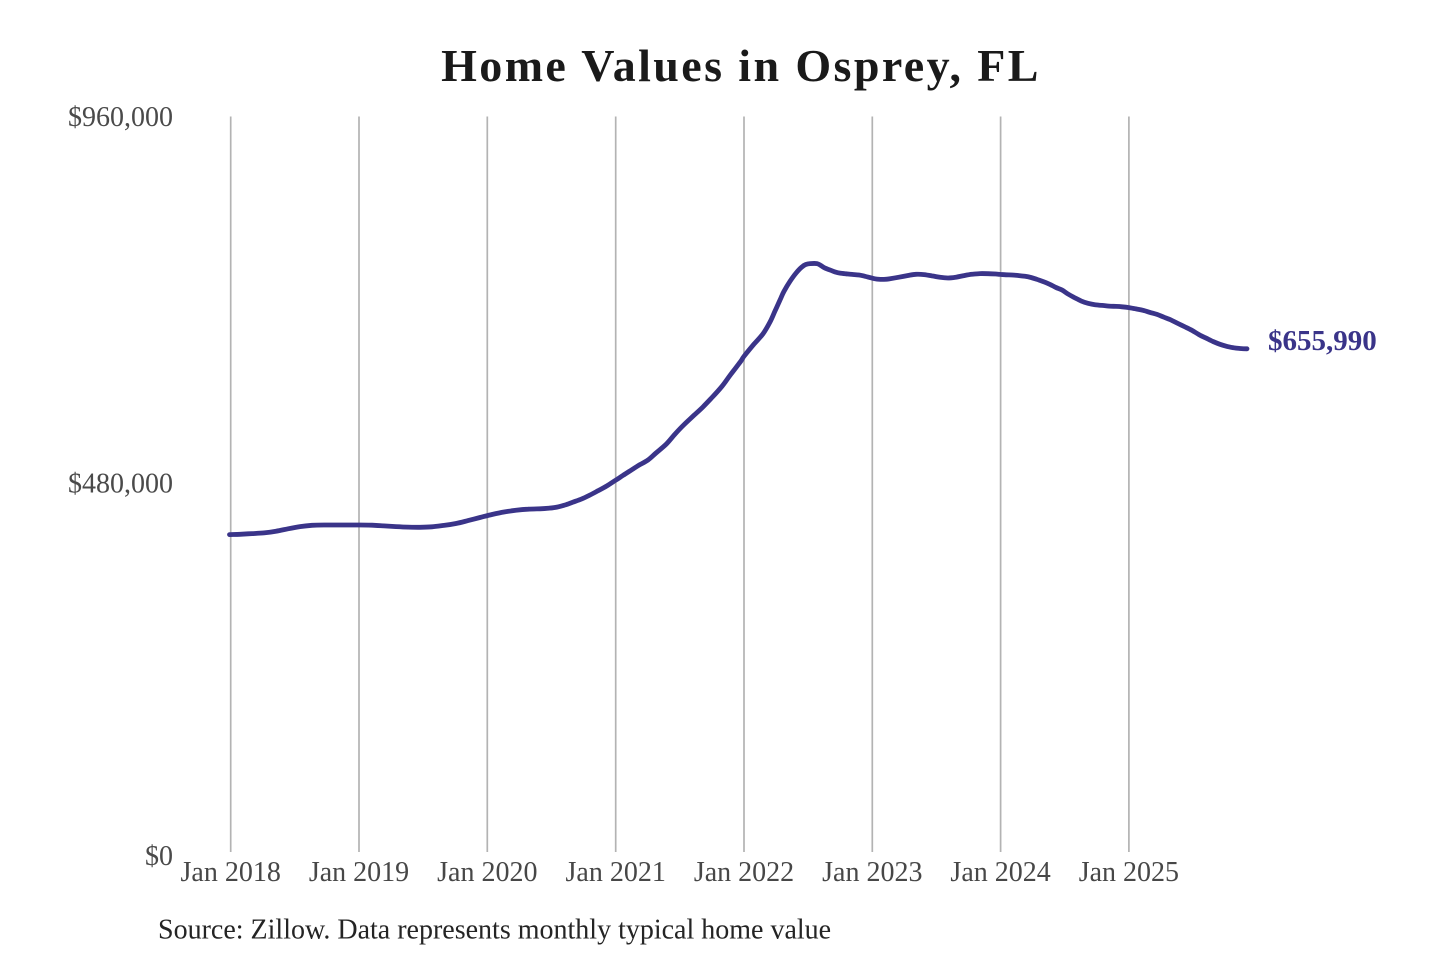  Describe the element at coordinates (1322, 341) in the screenshot. I see `svg-text: $655,990` at that location.